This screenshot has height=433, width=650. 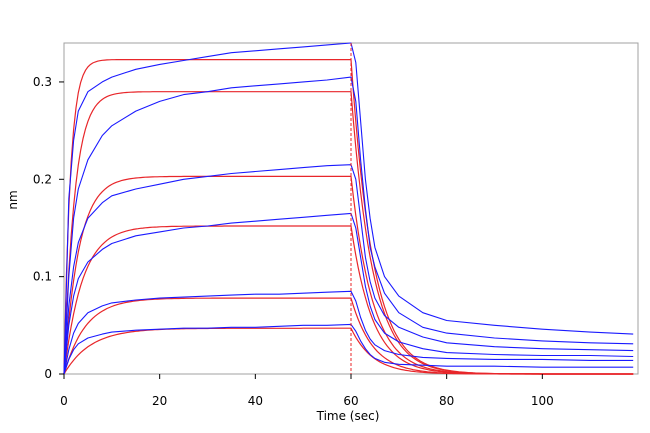 What do you see at coordinates (42, 179) in the screenshot?
I see `y-tick-label: 0.2` at bounding box center [42, 179].